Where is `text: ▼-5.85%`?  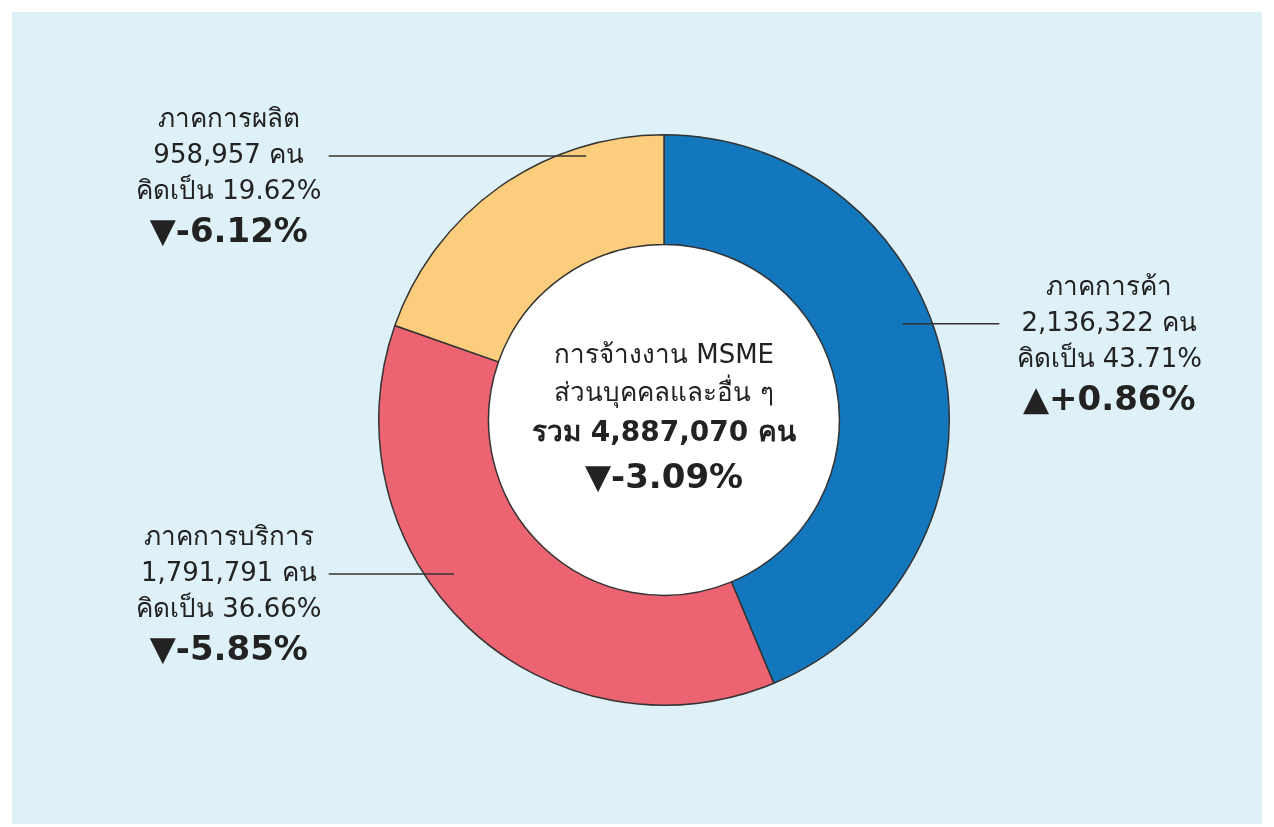
text: ▼-5.85% is located at coordinates (228, 647).